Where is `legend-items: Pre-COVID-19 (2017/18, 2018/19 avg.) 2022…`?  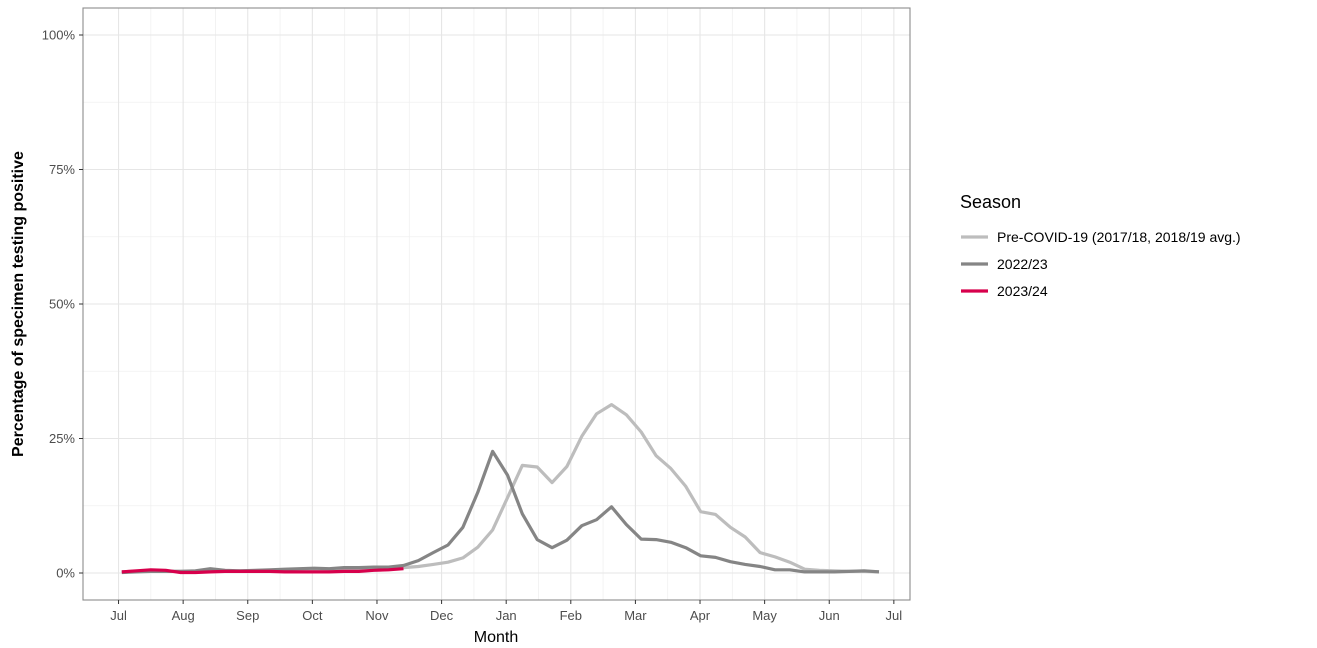 legend-items: Pre-COVID-19 (2017/18, 2018/19 avg.) 2022… is located at coordinates (1101, 264).